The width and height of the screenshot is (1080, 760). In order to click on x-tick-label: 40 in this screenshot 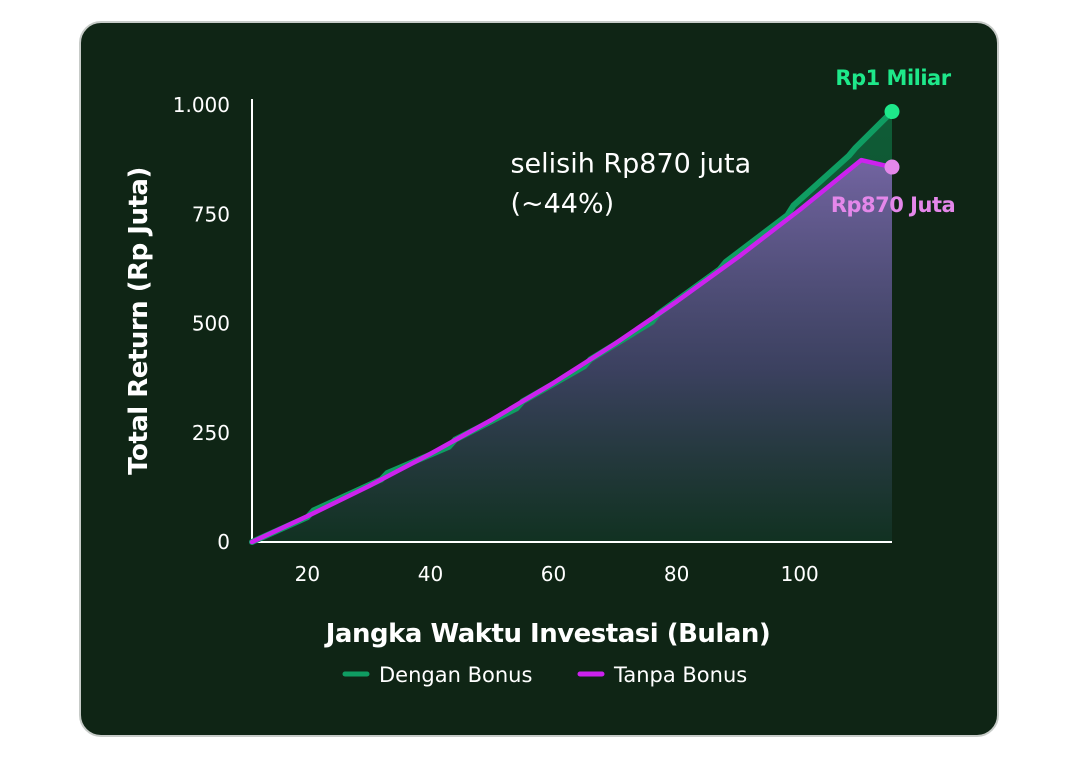, I will do `click(430, 574)`.